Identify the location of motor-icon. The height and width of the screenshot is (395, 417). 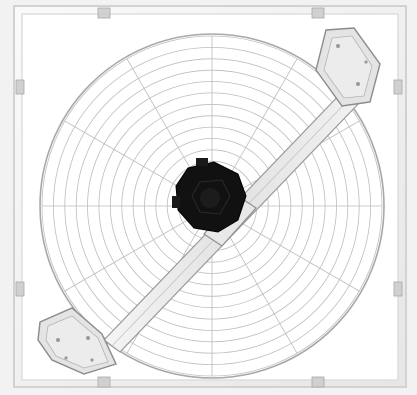
(209, 195).